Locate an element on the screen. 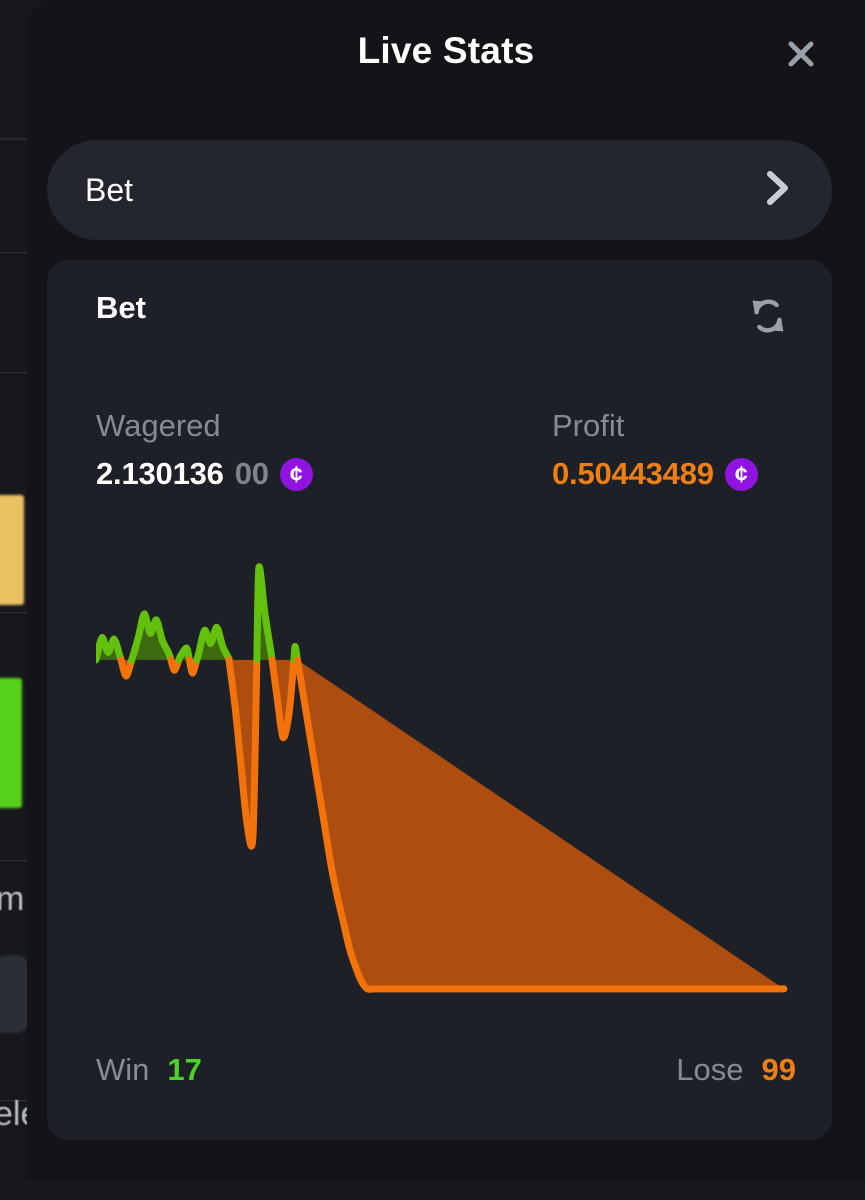 The height and width of the screenshot is (1200, 865). page-title: Live Stats is located at coordinates (446, 50).